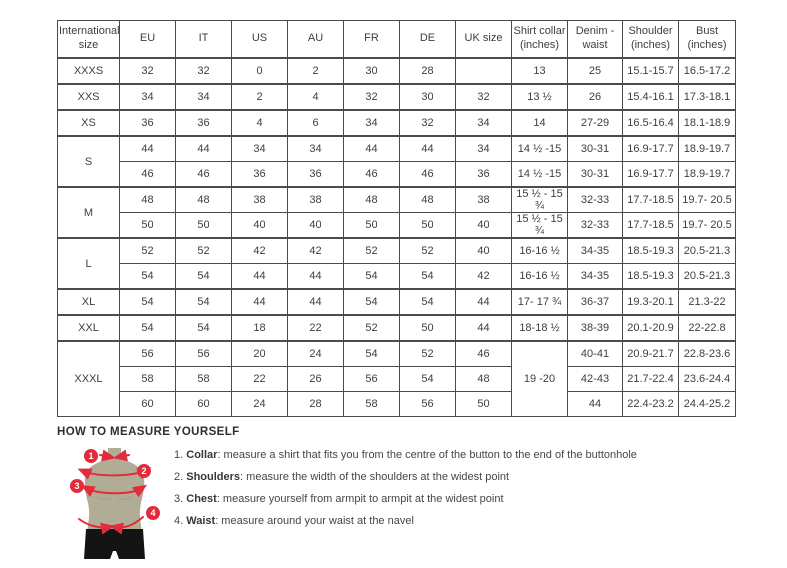  Describe the element at coordinates (143, 471) in the screenshot. I see `badge-2-number: 2` at that location.